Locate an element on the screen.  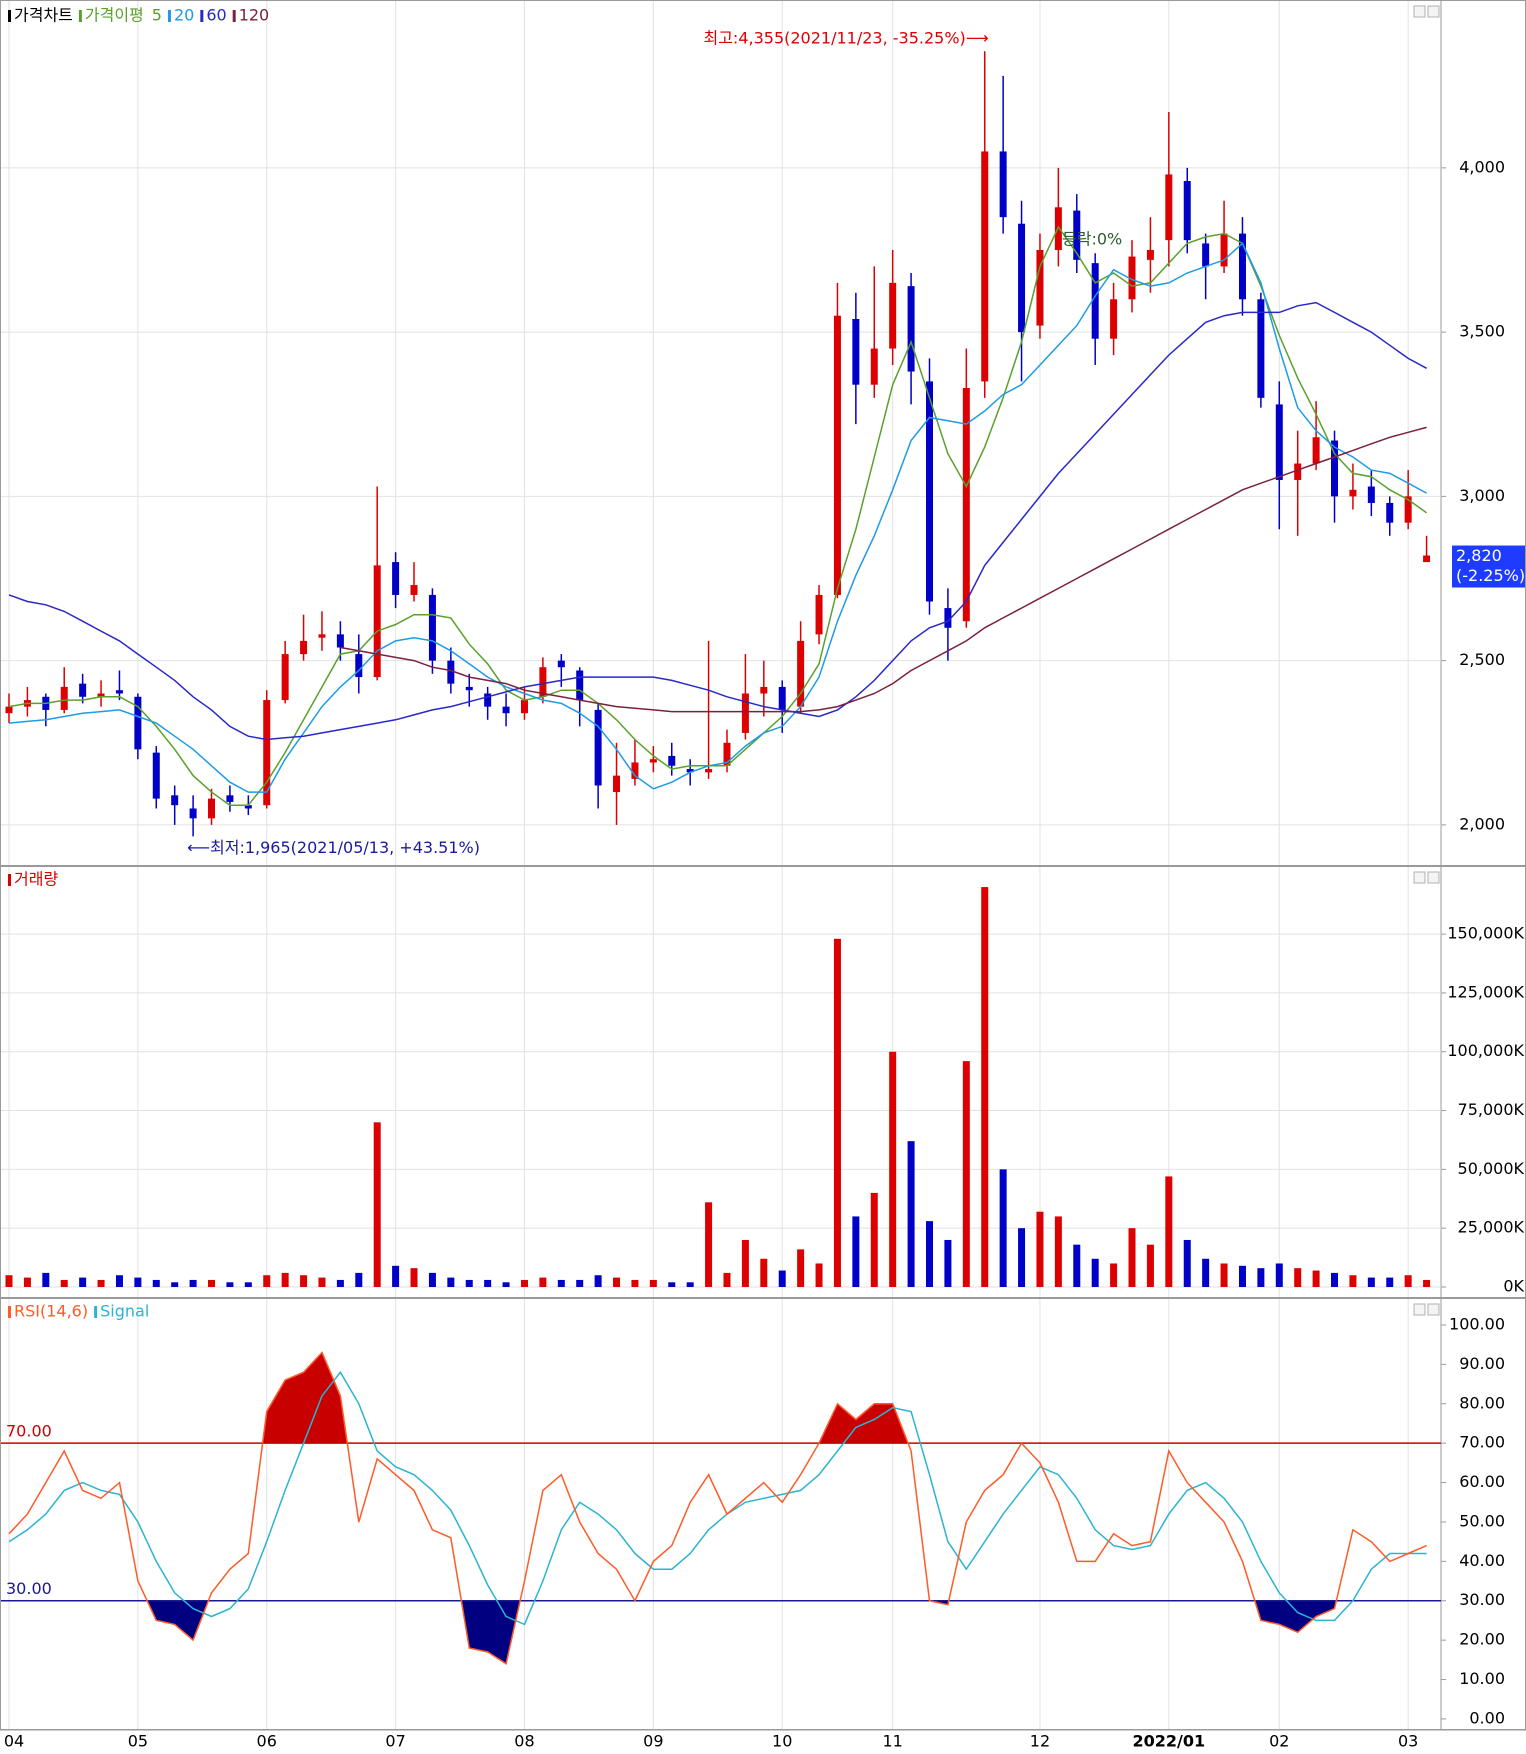
y-tick-label: 2,500 is located at coordinates (1482, 659).